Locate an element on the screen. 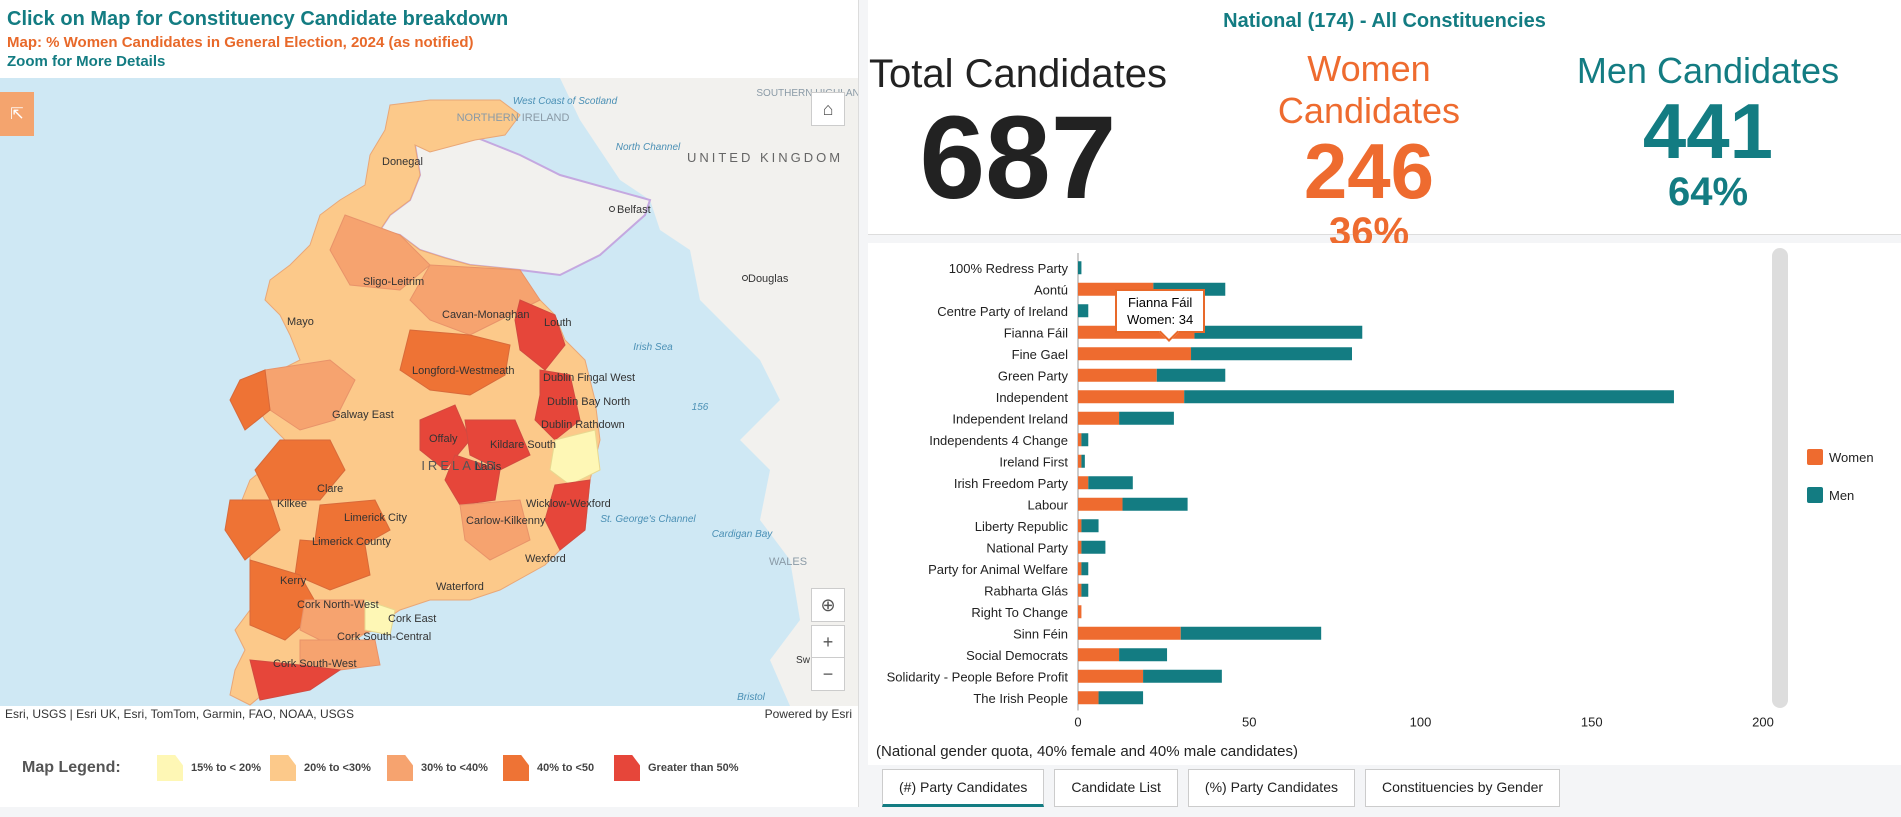 Image resolution: width=1901 pixels, height=817 pixels. tab-party-candidates: (#) Party Candidates is located at coordinates (963, 788).